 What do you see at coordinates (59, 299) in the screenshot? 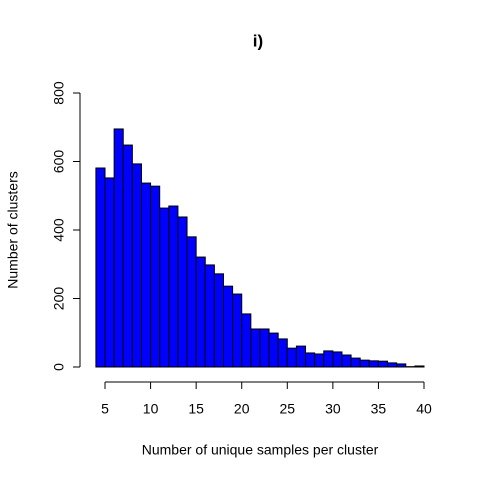
I see `y-tick-label: 200` at bounding box center [59, 299].